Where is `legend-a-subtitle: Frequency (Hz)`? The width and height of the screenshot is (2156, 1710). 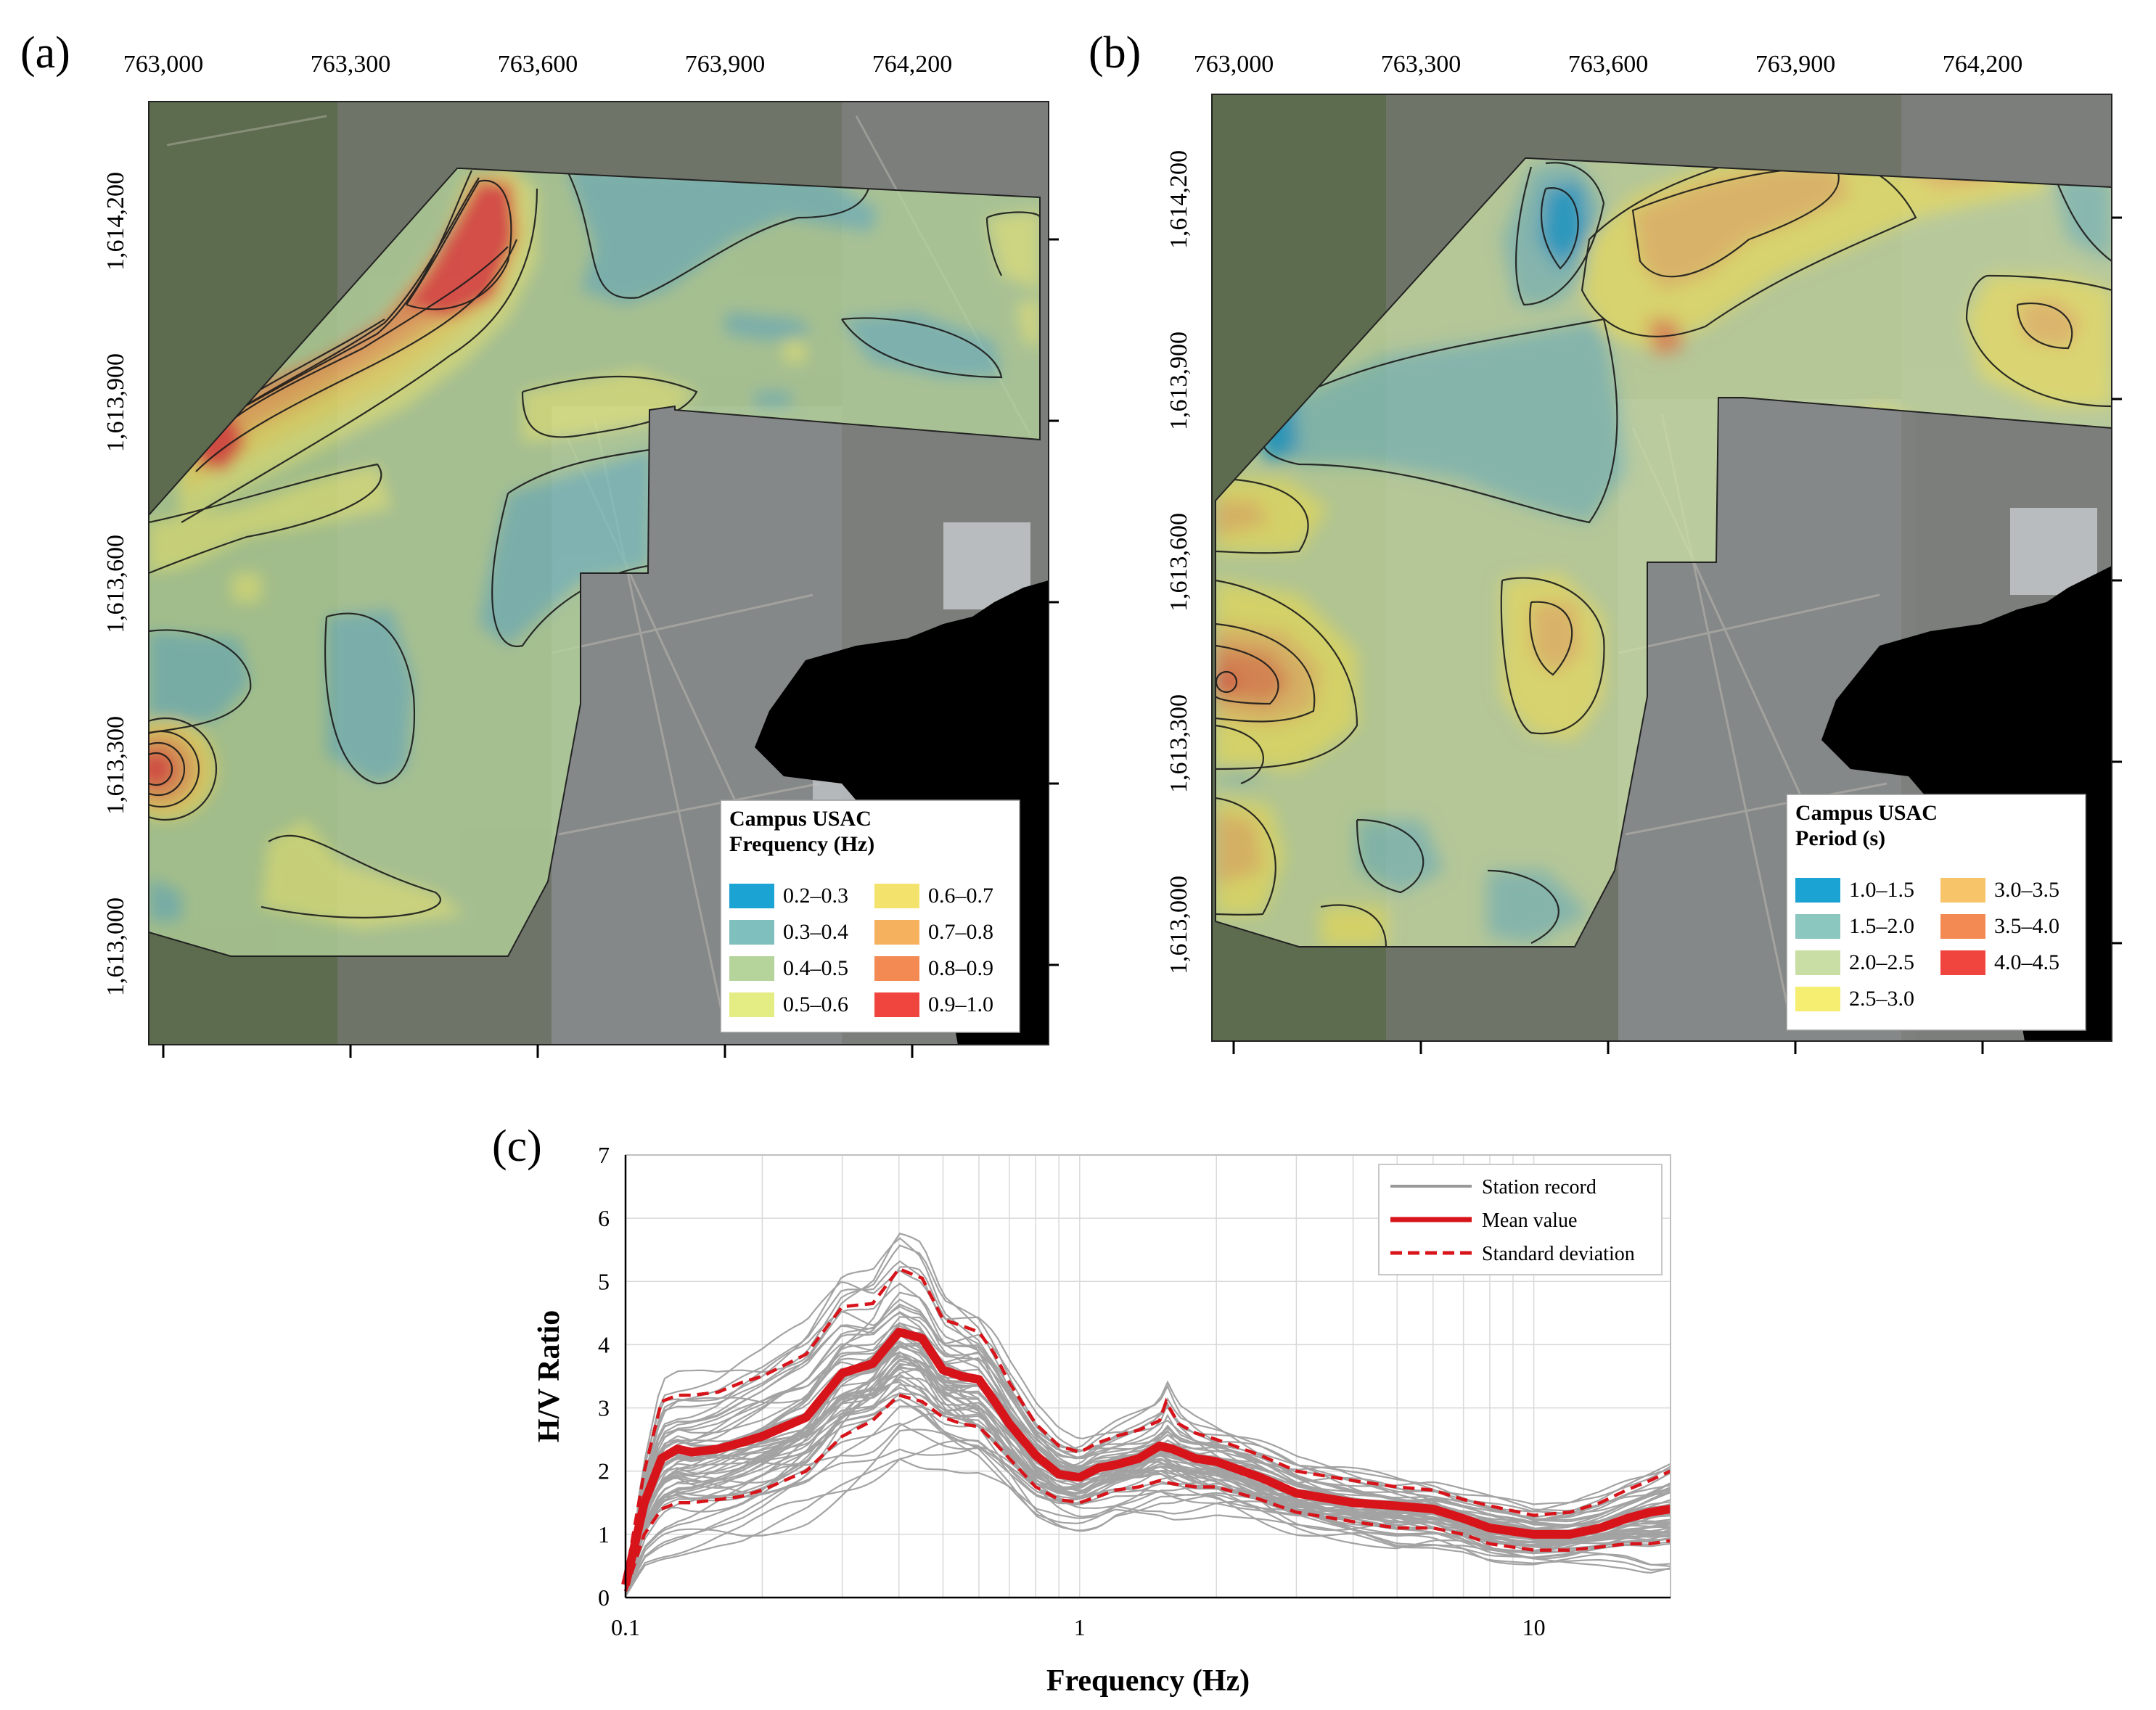
legend-a-subtitle: Frequency (Hz) is located at coordinates (802, 844).